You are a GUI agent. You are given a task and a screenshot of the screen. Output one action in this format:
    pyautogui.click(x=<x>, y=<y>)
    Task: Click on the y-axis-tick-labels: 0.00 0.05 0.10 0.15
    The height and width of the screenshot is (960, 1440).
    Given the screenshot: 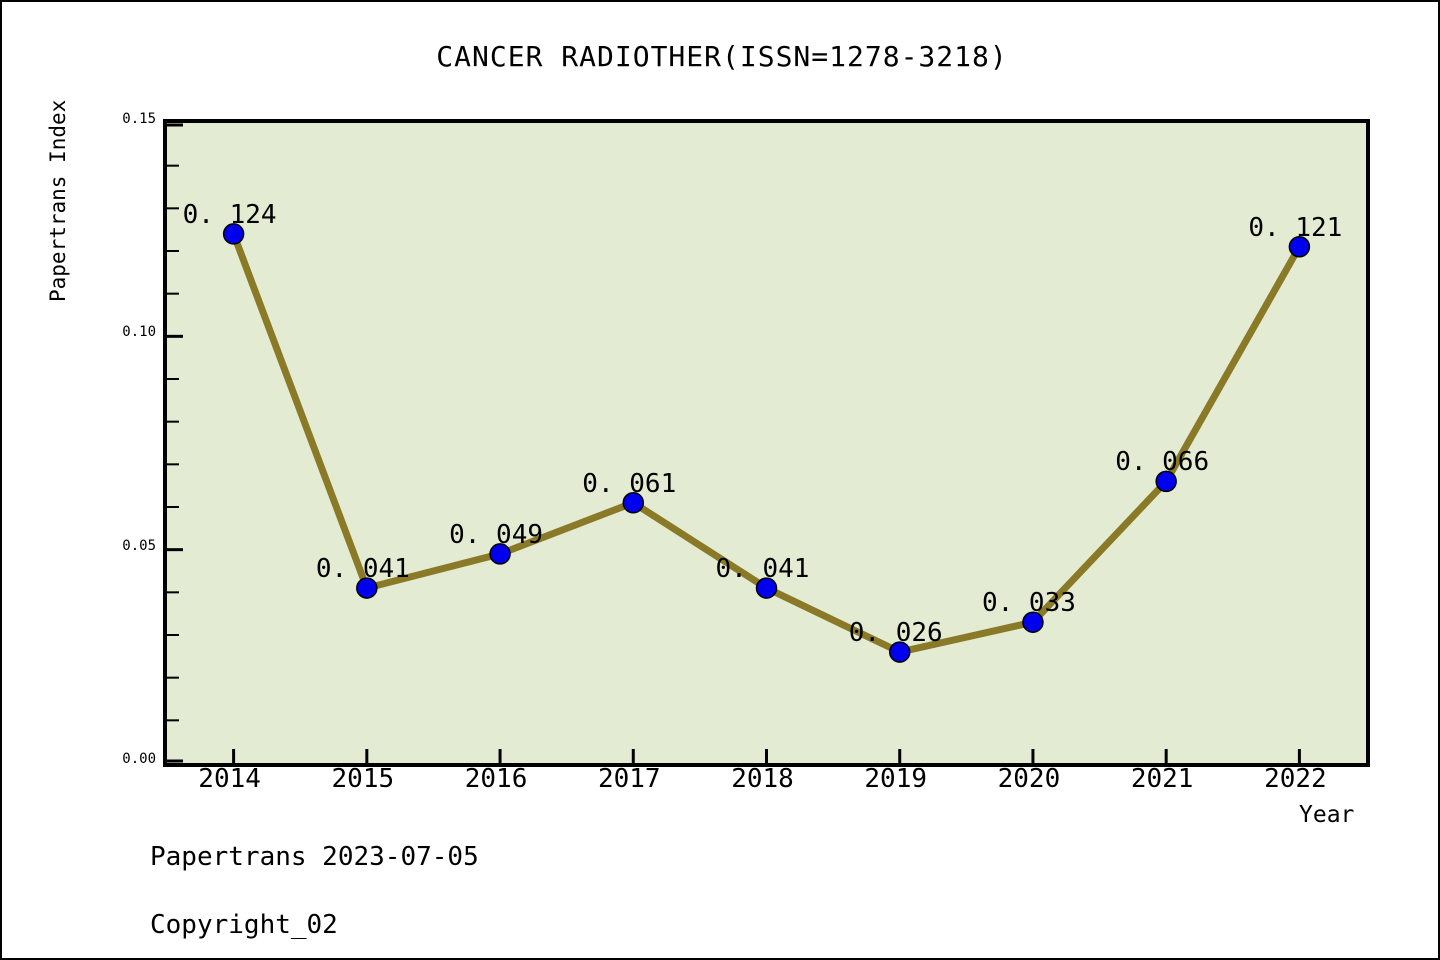 What is the action you would take?
    pyautogui.click(x=125, y=480)
    